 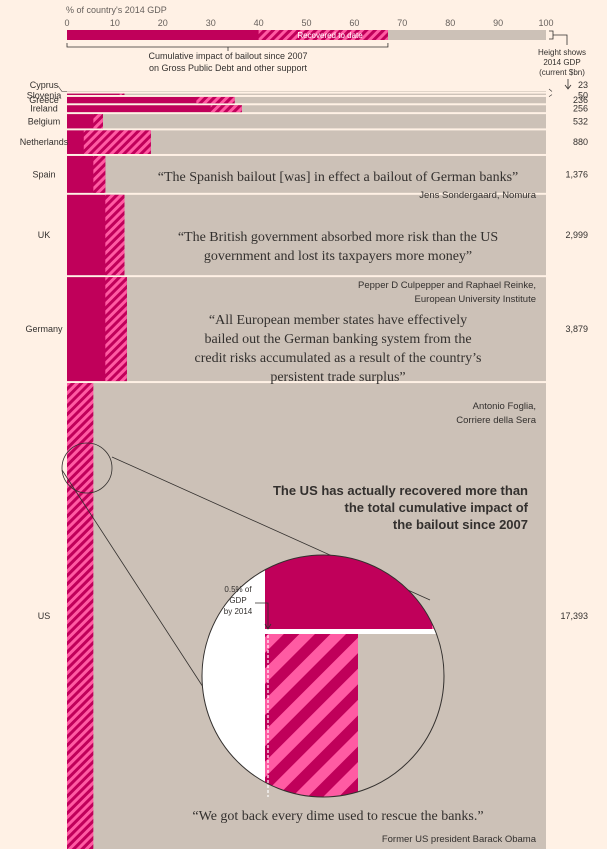 I want to click on country-label-ireland: Ireland, so click(x=44, y=109).